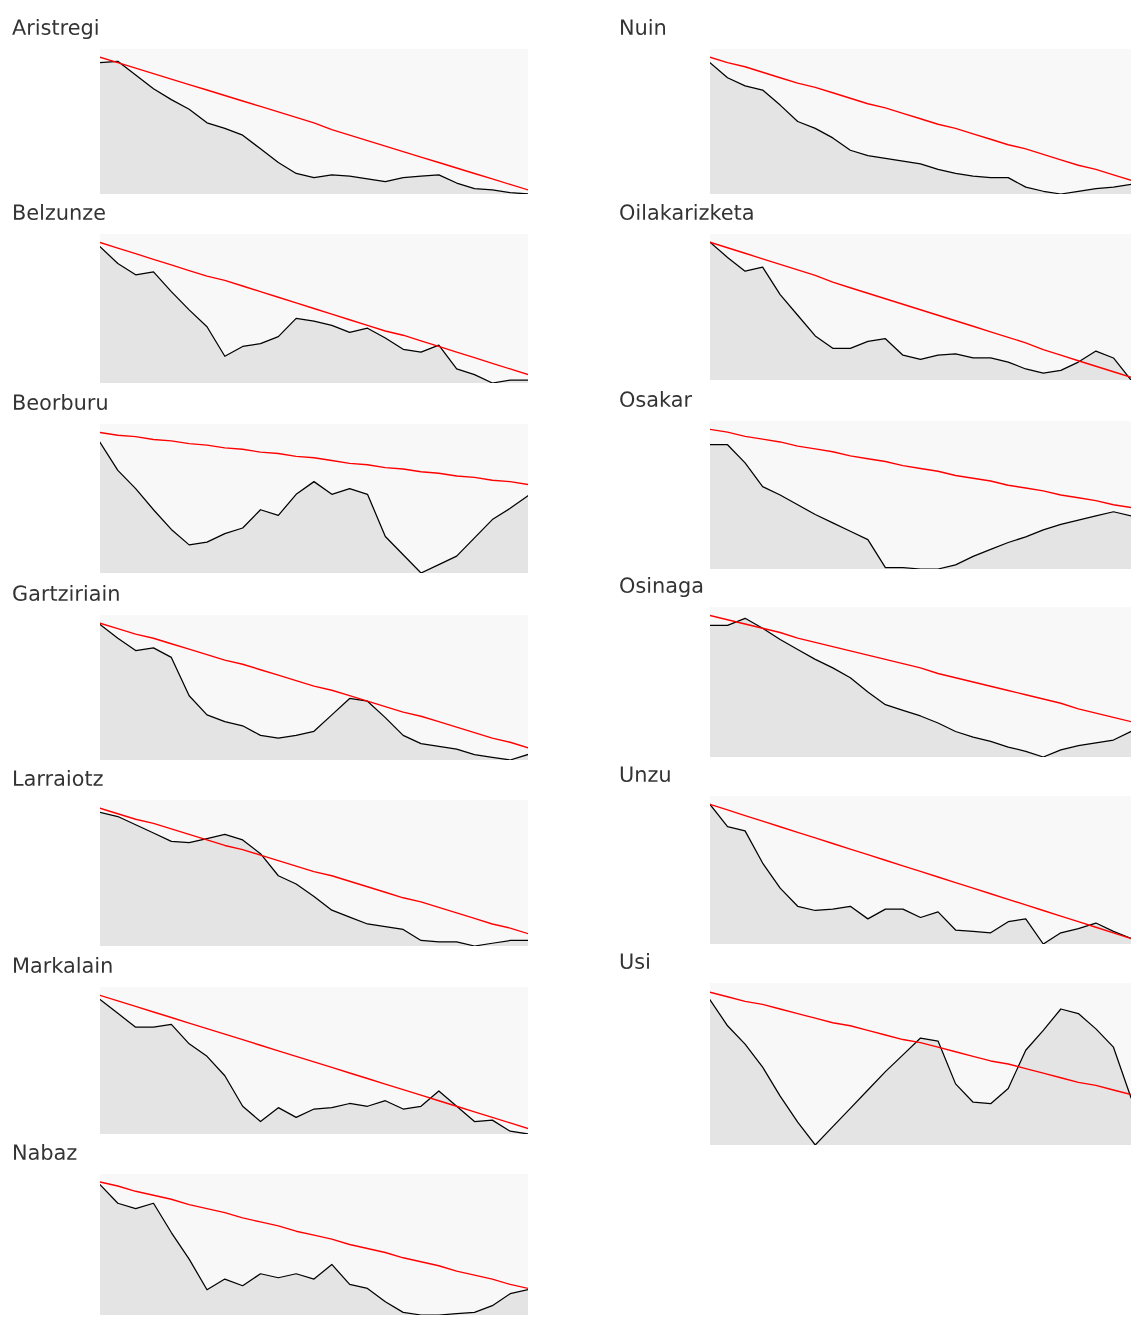  What do you see at coordinates (45, 1152) in the screenshot?
I see `chart-title: Nabaz` at bounding box center [45, 1152].